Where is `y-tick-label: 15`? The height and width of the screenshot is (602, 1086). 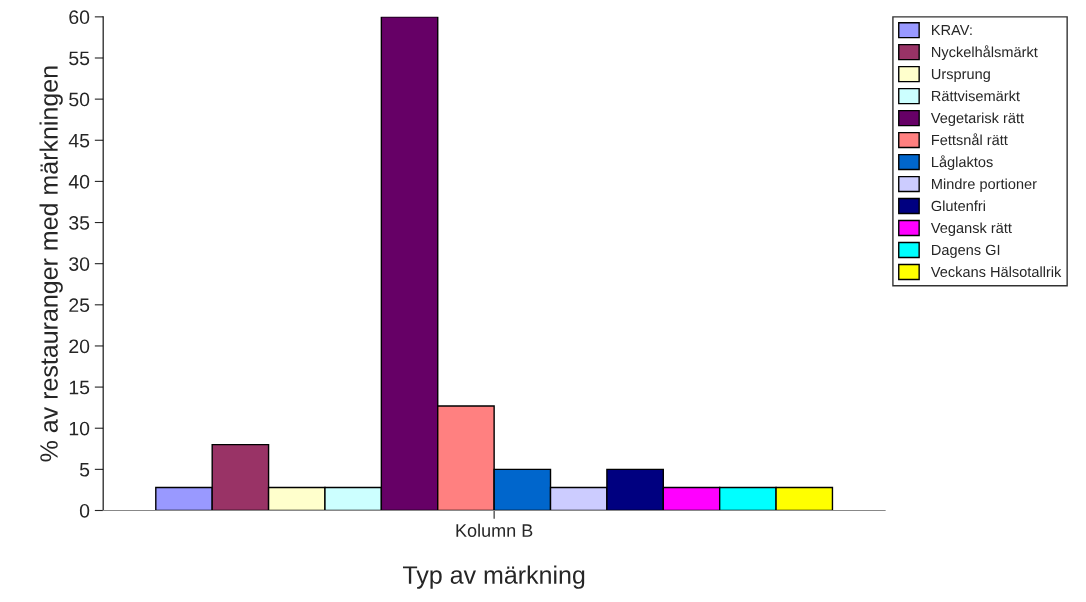
y-tick-label: 15 is located at coordinates (79, 387).